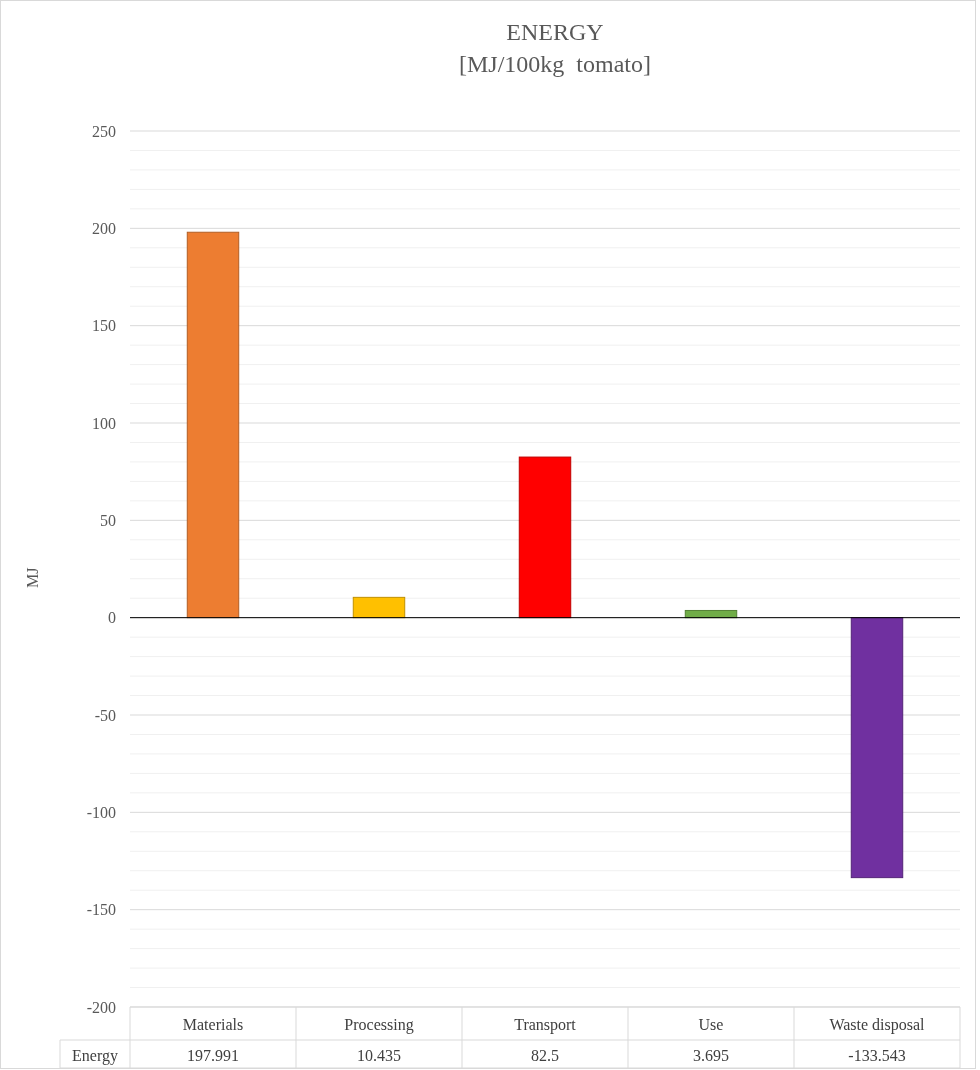  Describe the element at coordinates (877, 1025) in the screenshot. I see `x-tick-label: Waste disposal` at that location.